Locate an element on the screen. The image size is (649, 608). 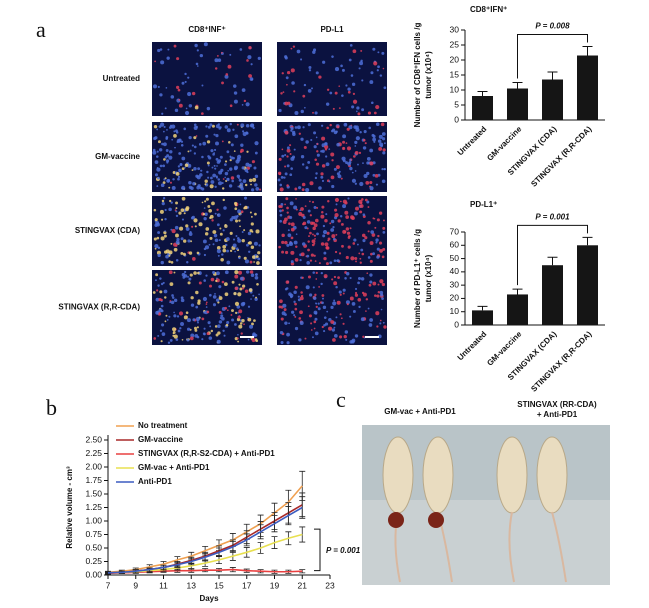
panel-label: c is located at coordinates (341, 399).